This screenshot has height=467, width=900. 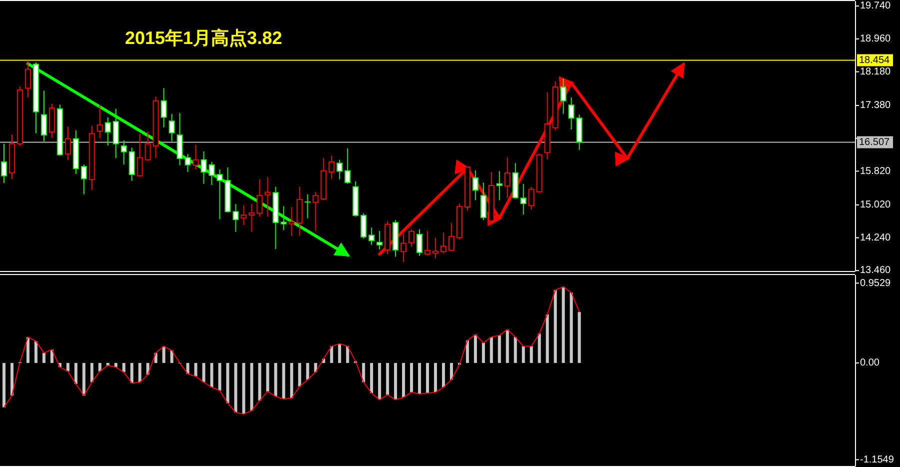 I want to click on y-tick-label: 0.9529, so click(x=876, y=283).